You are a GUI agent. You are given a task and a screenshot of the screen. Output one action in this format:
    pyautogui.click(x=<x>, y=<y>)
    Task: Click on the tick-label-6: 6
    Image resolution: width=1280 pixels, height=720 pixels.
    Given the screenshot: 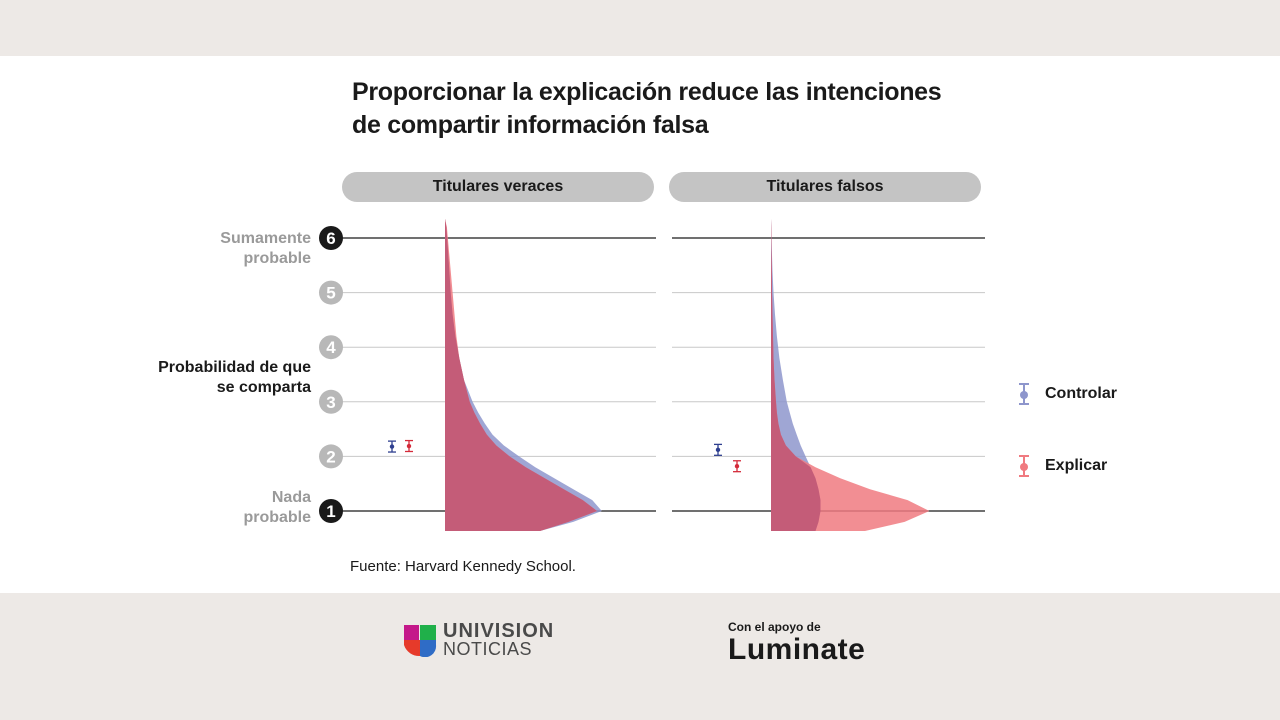 What is the action you would take?
    pyautogui.click(x=330, y=238)
    